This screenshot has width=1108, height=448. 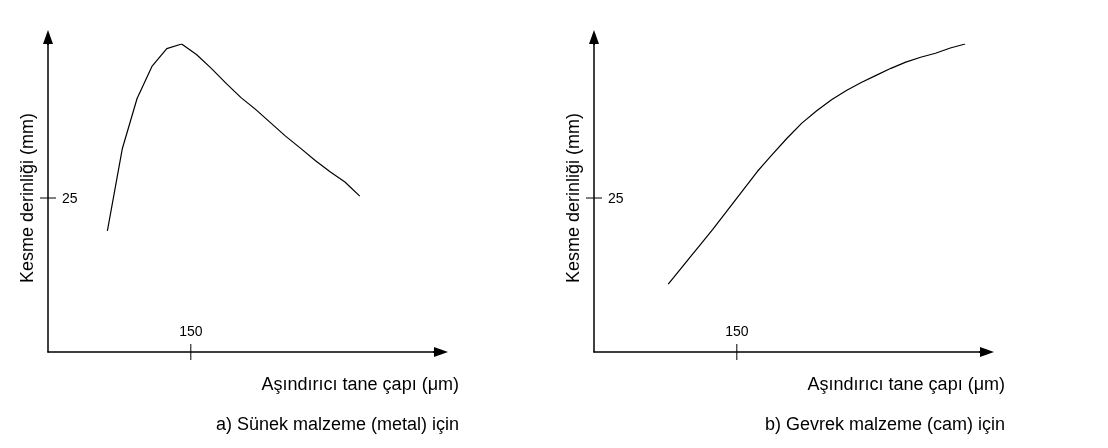 I want to click on text: a) Sünek malzeme (metal) için, so click(x=337, y=424).